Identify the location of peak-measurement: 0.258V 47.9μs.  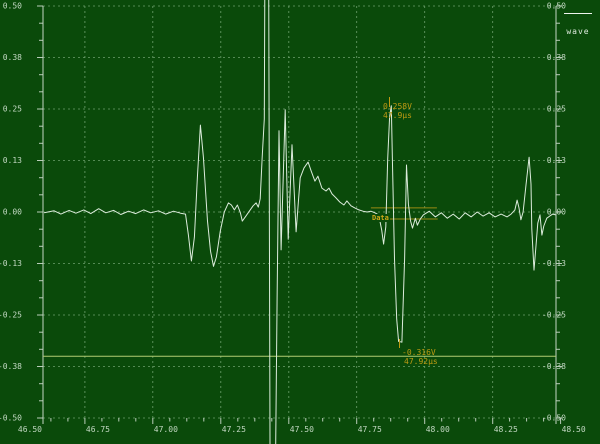
(397, 111).